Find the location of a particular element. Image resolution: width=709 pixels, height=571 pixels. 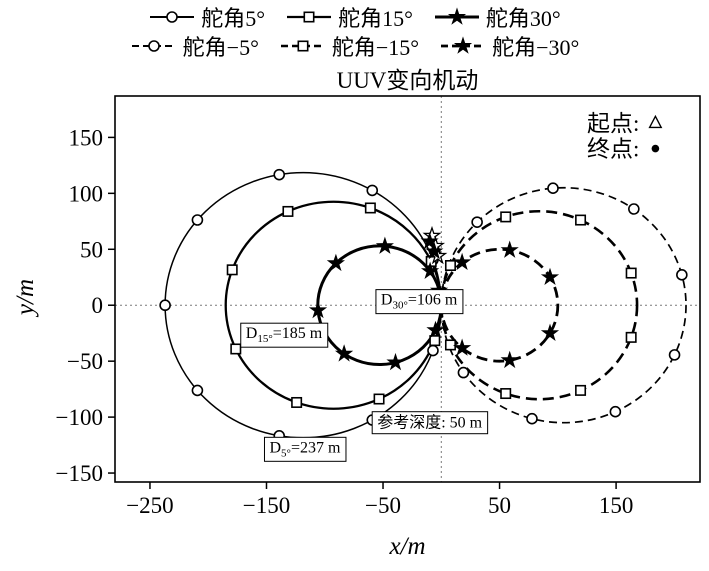

legend-item-5: 舵角−30° is located at coordinates (509, 46).